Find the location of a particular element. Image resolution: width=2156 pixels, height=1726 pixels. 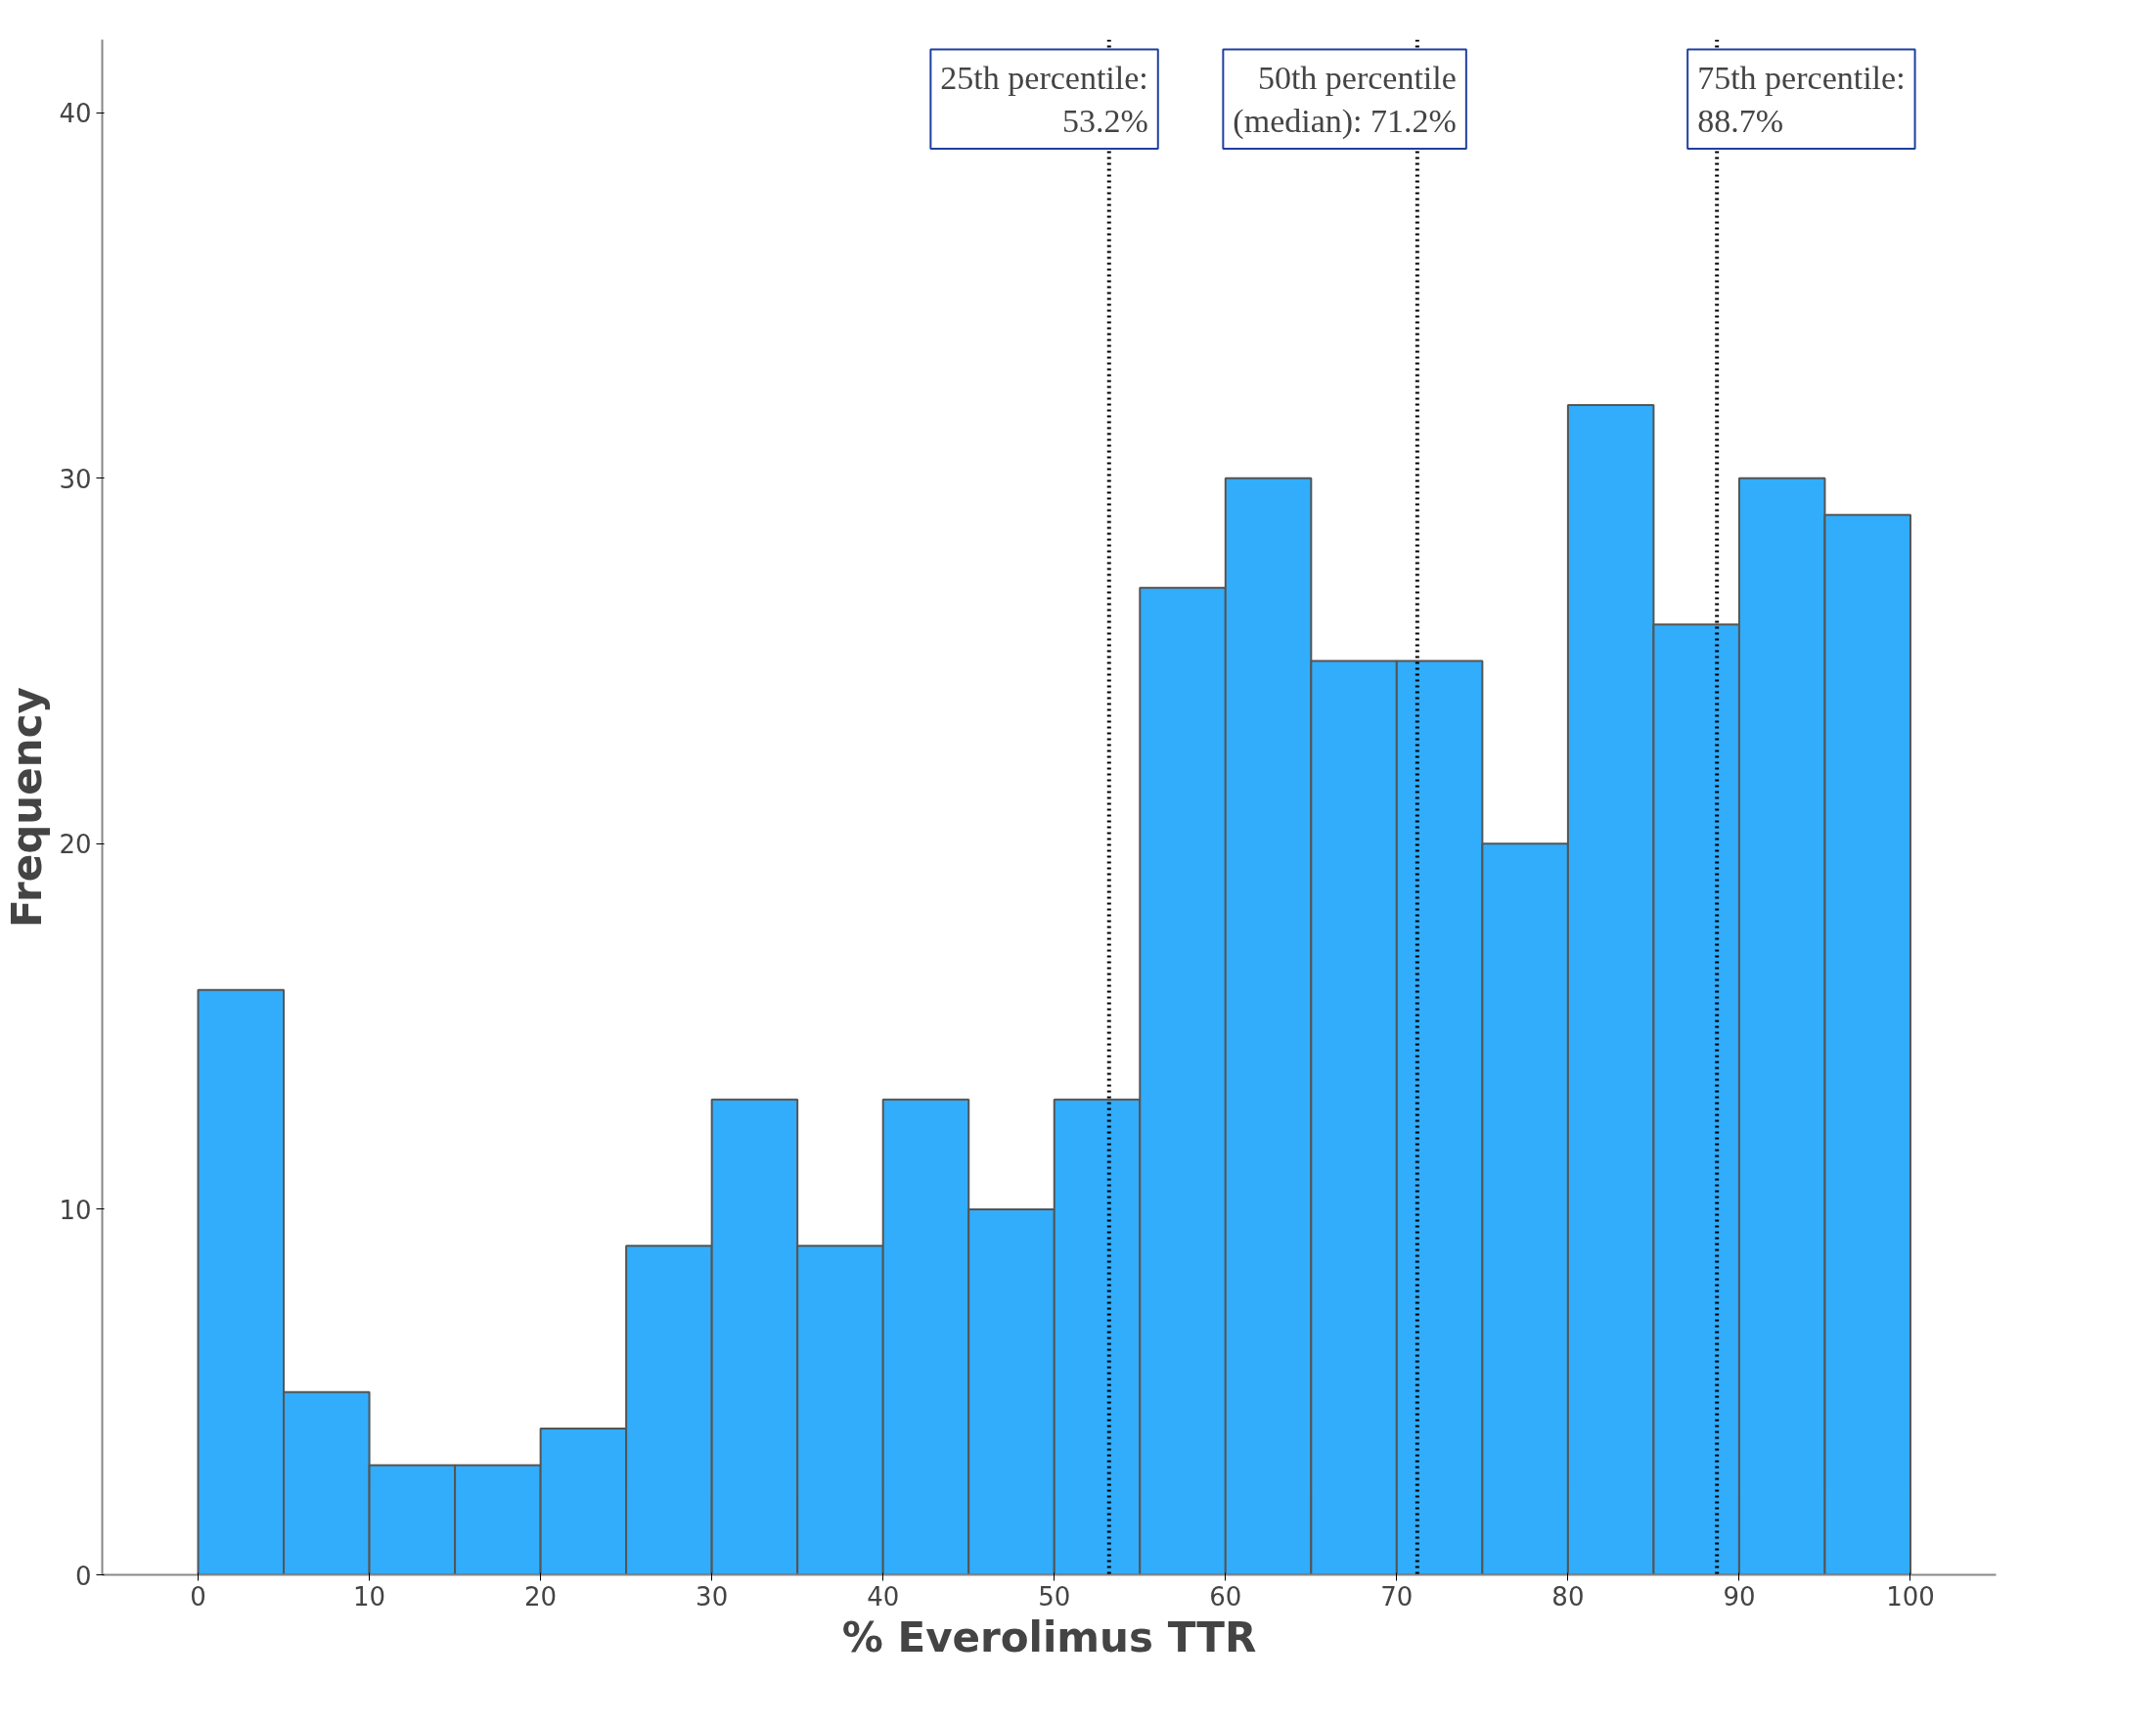

ref-line-label: 25th percentile: 53.2% is located at coordinates (1044, 99).